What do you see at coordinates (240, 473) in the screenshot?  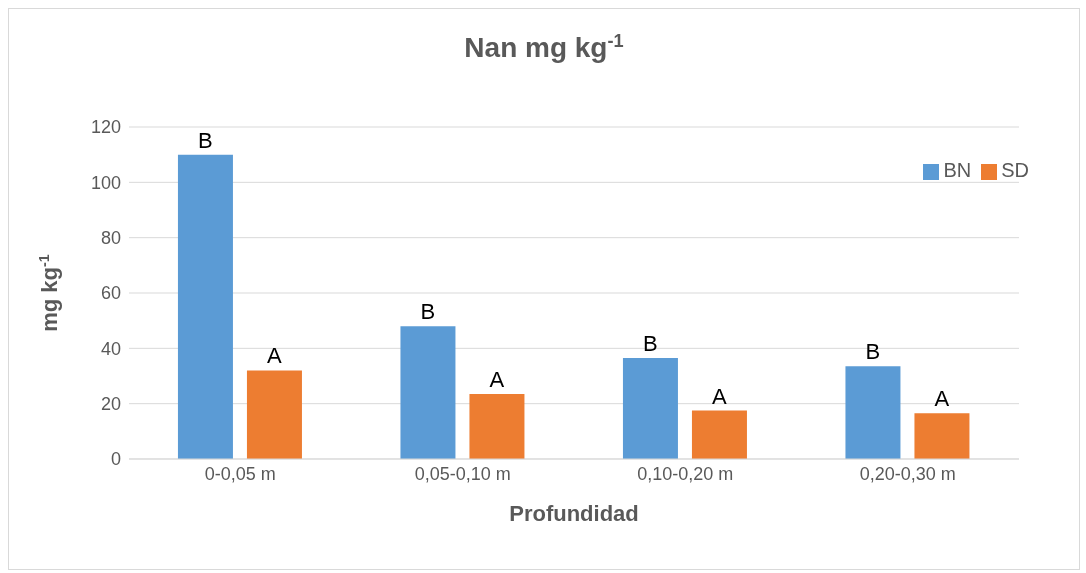 I see `x-tick-label: 0-0,05 m` at bounding box center [240, 473].